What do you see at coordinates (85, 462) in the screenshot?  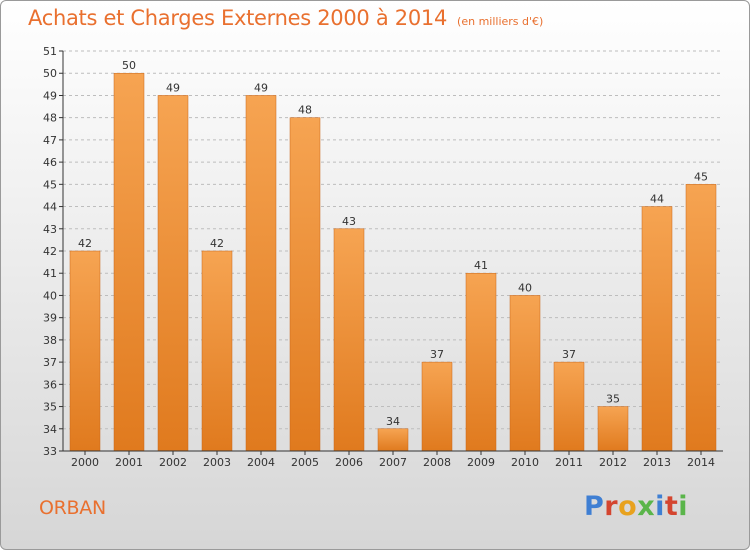 I see `x-tick-label: 2000` at bounding box center [85, 462].